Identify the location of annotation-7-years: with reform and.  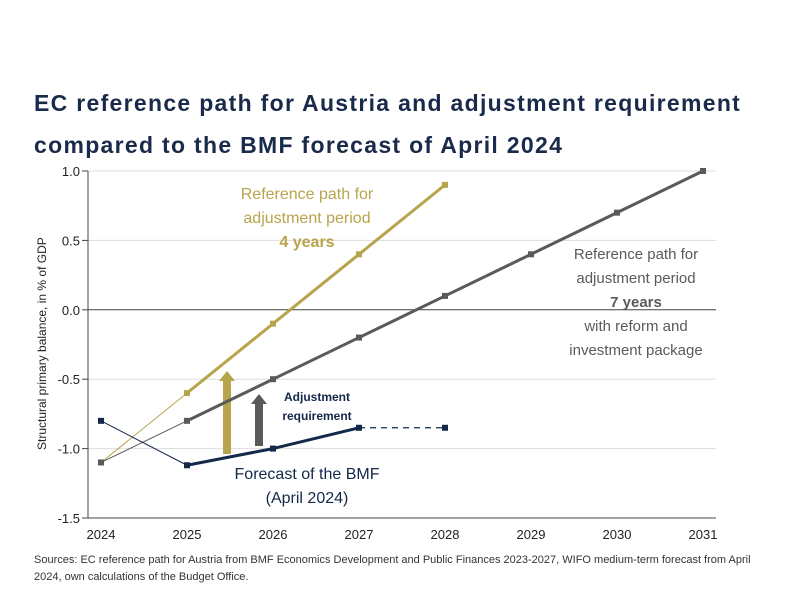
(635, 326).